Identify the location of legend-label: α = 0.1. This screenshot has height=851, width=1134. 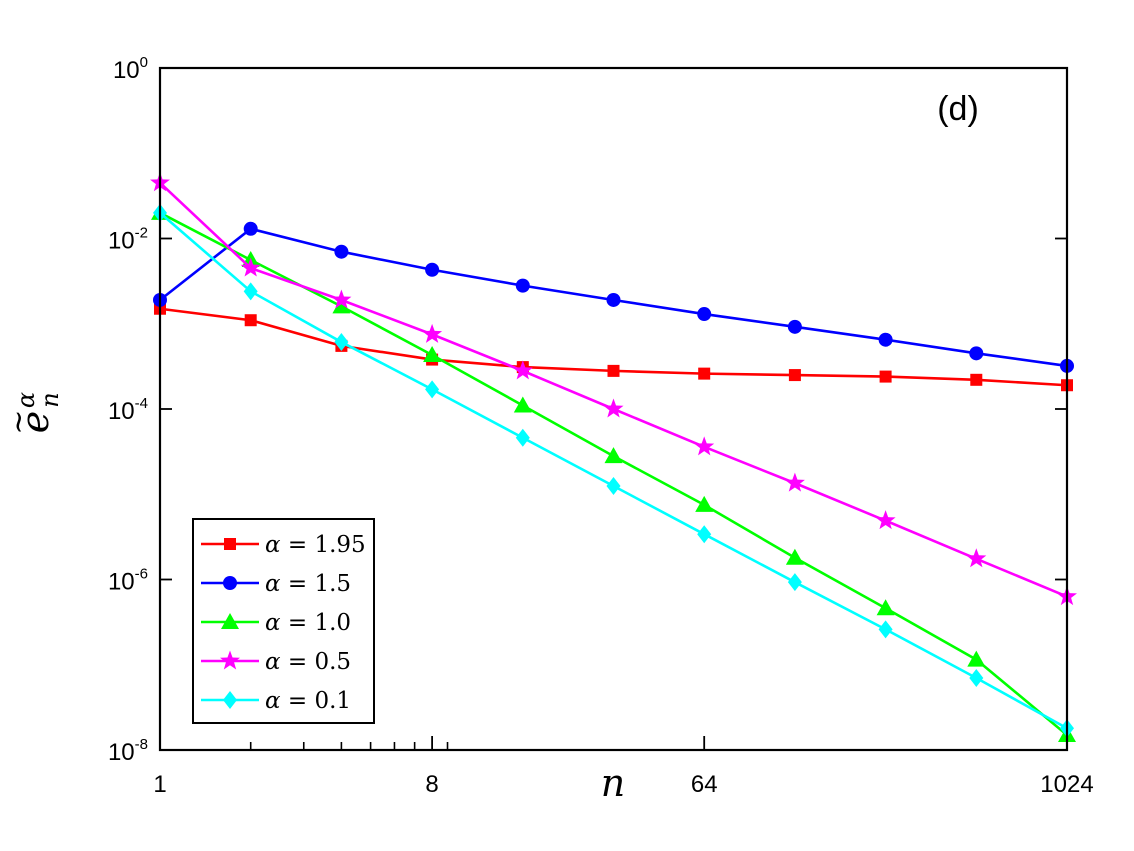
(308, 701).